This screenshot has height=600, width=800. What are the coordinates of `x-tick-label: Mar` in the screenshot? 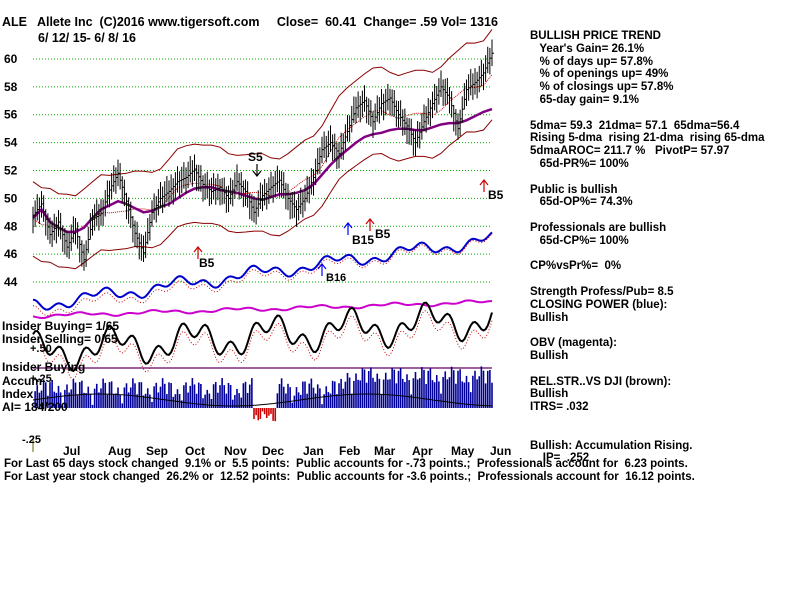 It's located at (385, 451).